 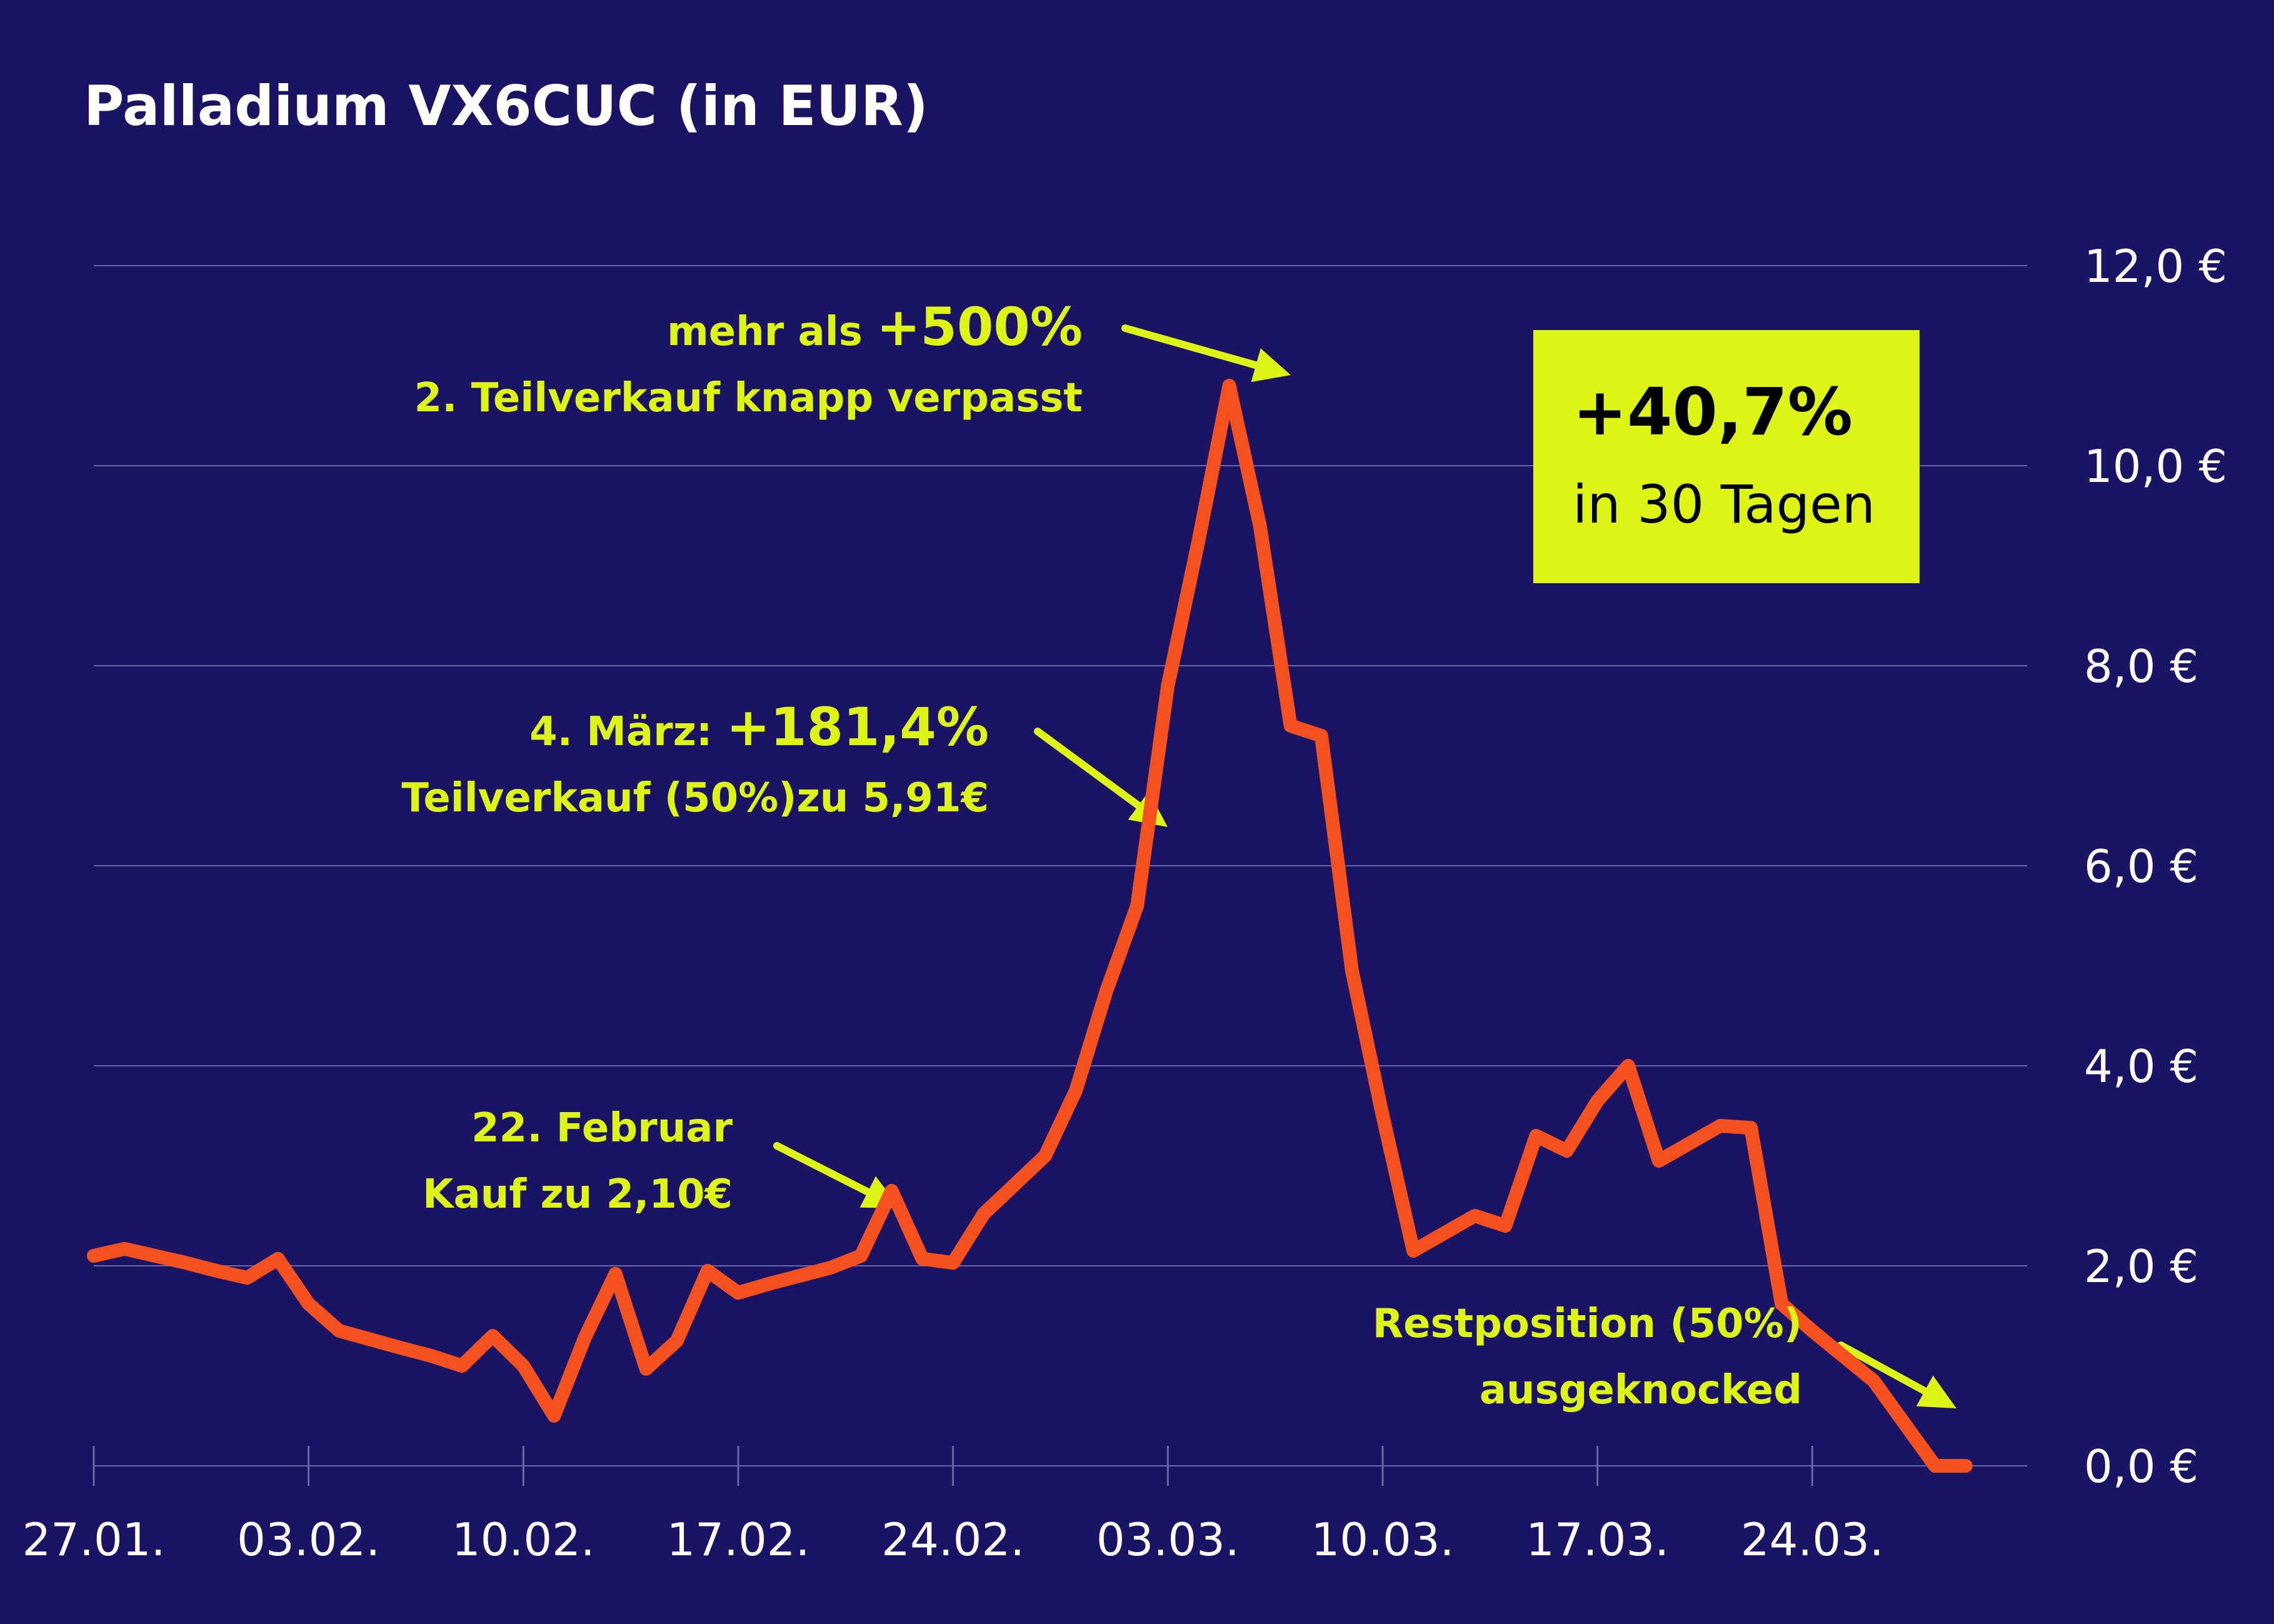 What do you see at coordinates (2141, 1066) in the screenshot?
I see `y-tick-label: 4,0 €` at bounding box center [2141, 1066].